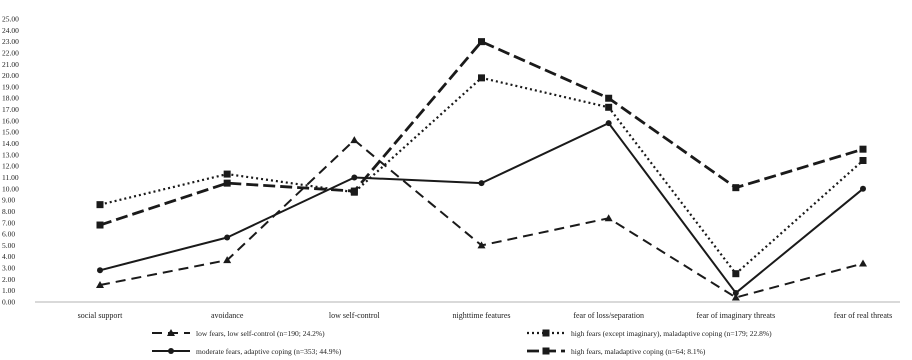 Image resolution: width=912 pixels, height=360 pixels. I want to click on y-tick-label: 10.00, so click(10, 188).